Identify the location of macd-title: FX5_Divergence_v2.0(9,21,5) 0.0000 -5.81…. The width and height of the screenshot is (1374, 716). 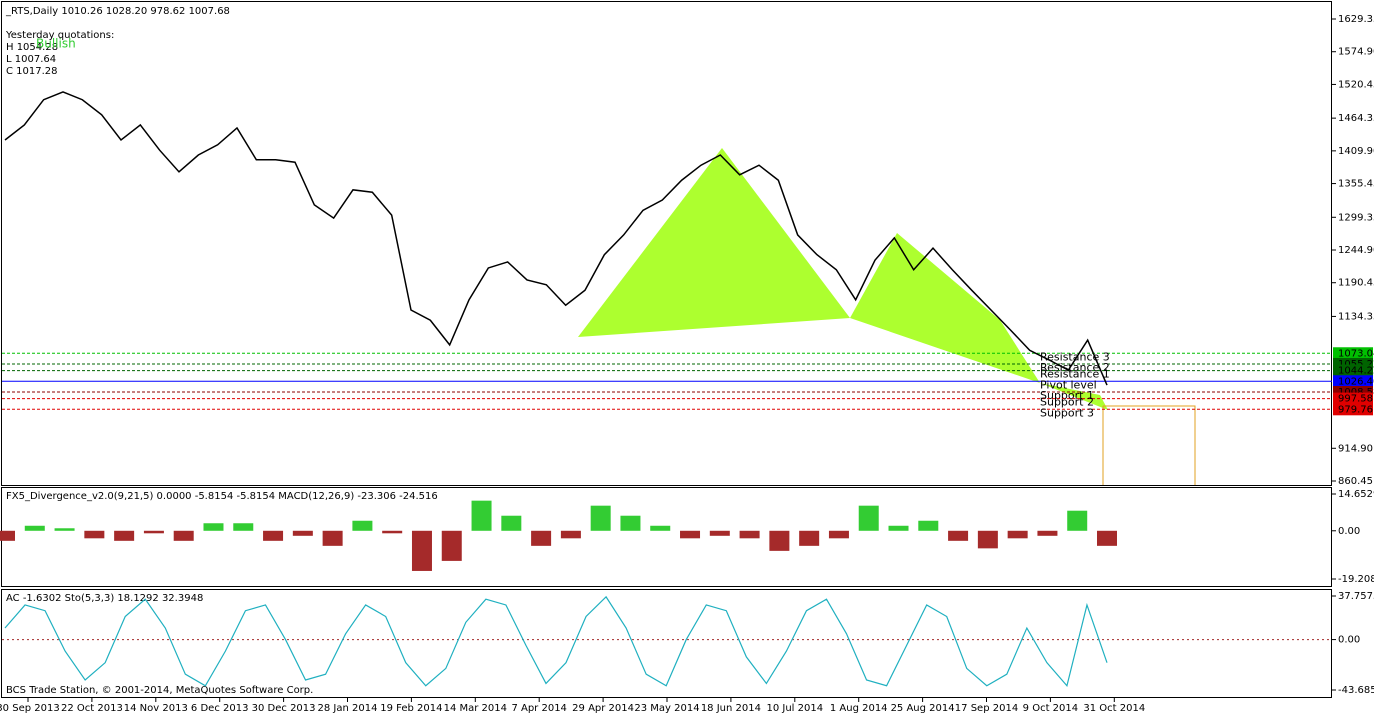
(222, 496).